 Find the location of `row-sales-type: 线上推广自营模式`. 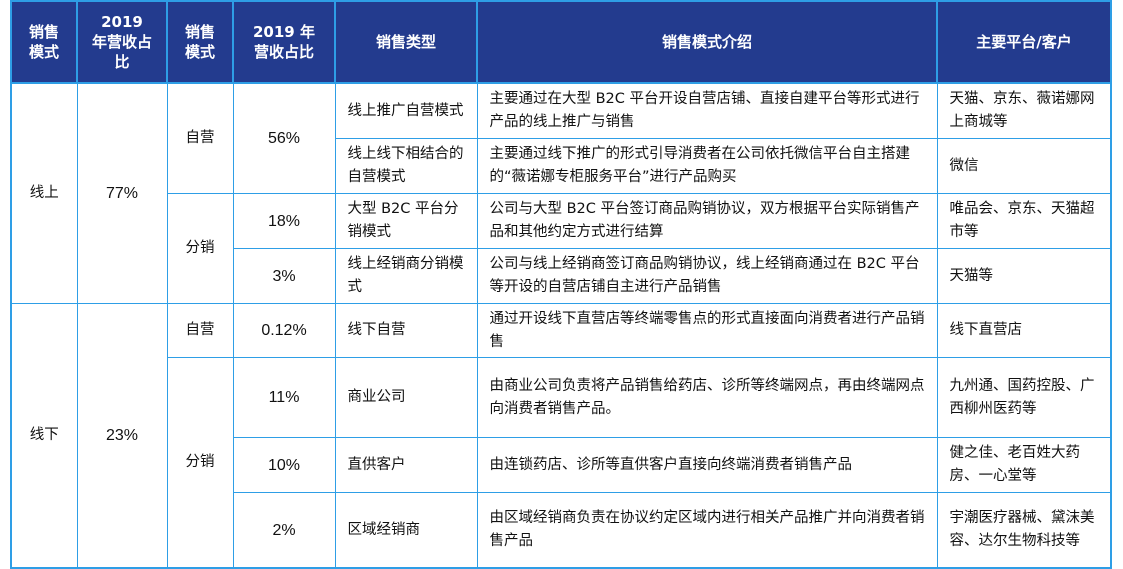

row-sales-type: 线上推广自营模式 is located at coordinates (406, 110).